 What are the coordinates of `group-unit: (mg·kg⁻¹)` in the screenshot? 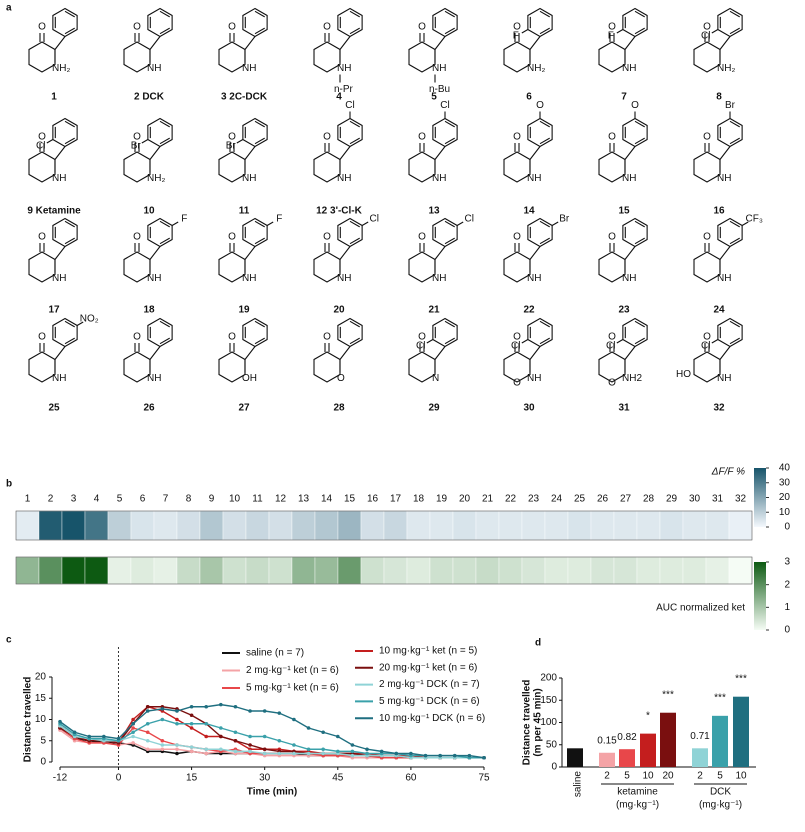 It's located at (637, 805).